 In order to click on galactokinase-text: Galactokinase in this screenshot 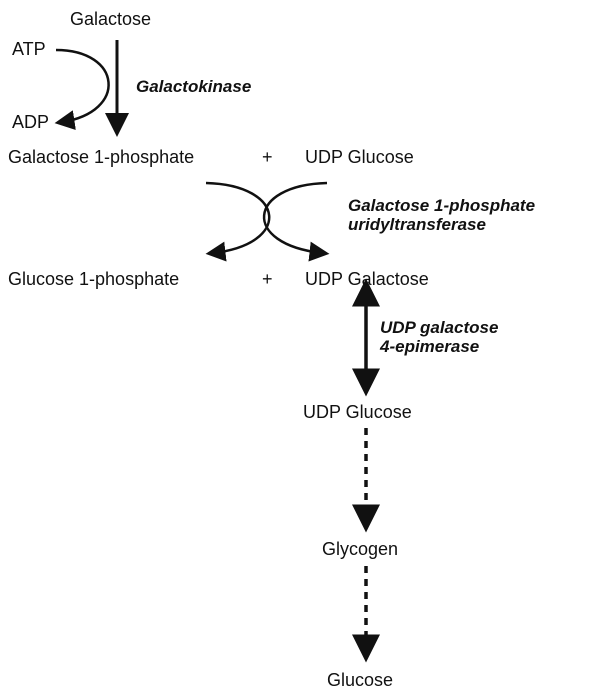, I will do `click(194, 86)`.